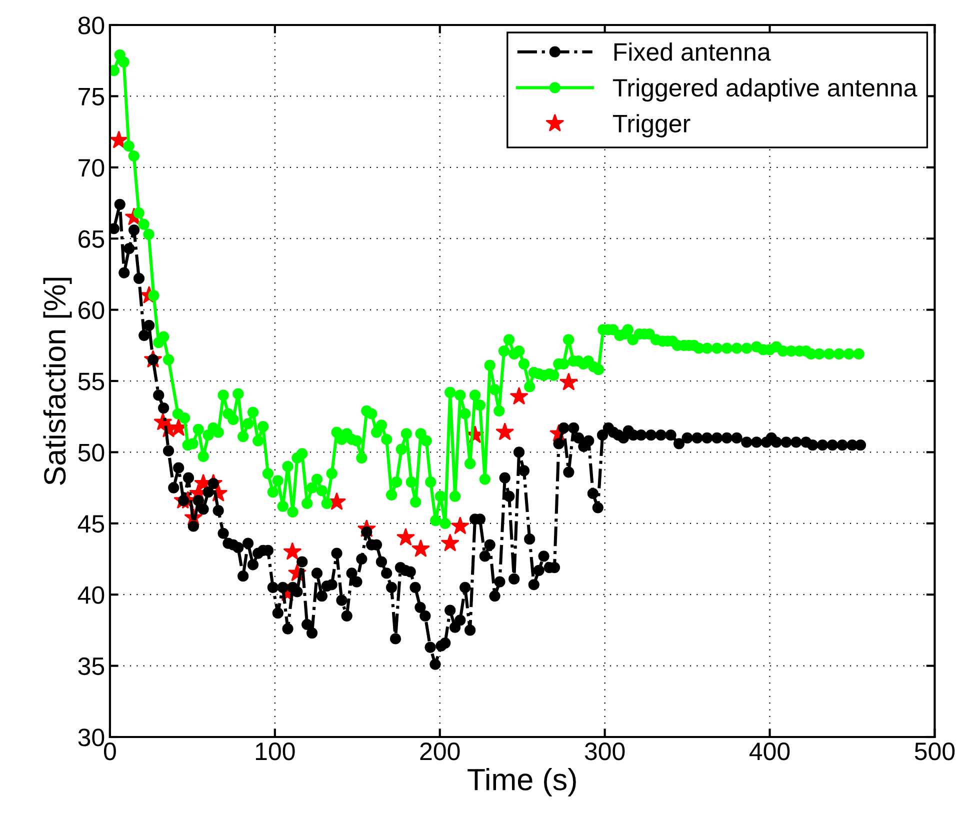 Image resolution: width=968 pixels, height=822 pixels. Describe the element at coordinates (91, 25) in the screenshot. I see `y-tick-label: 80` at that location.